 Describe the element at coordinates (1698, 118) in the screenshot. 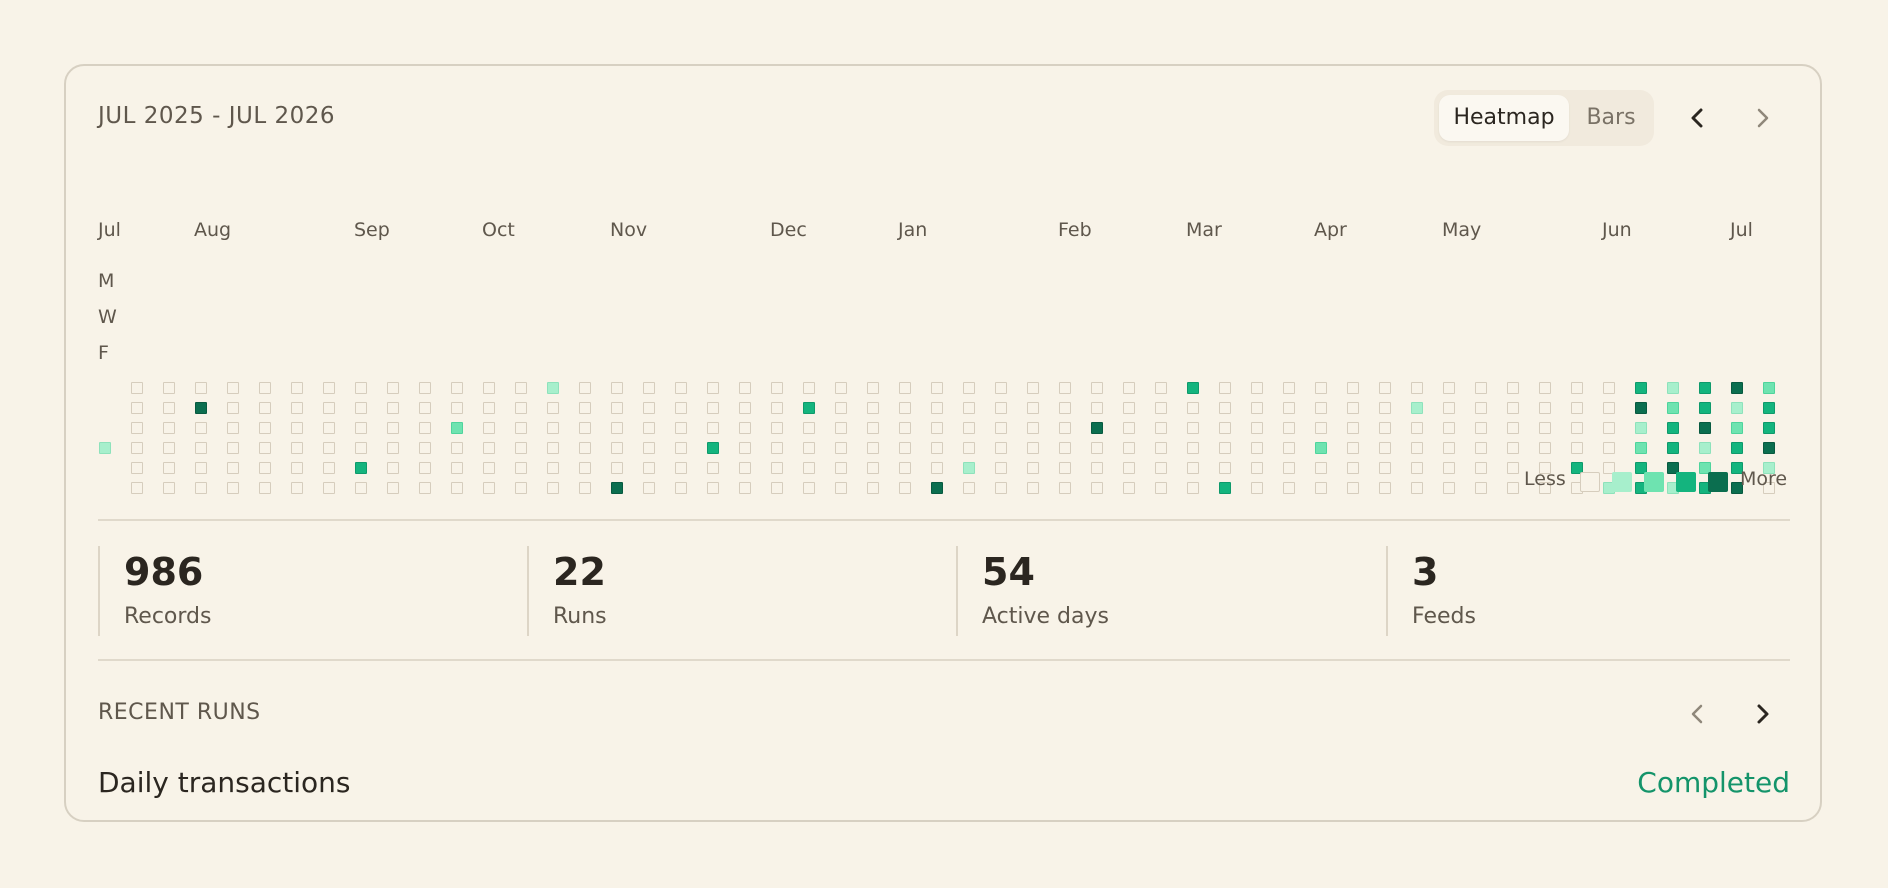

I see `previous-period-button` at that location.